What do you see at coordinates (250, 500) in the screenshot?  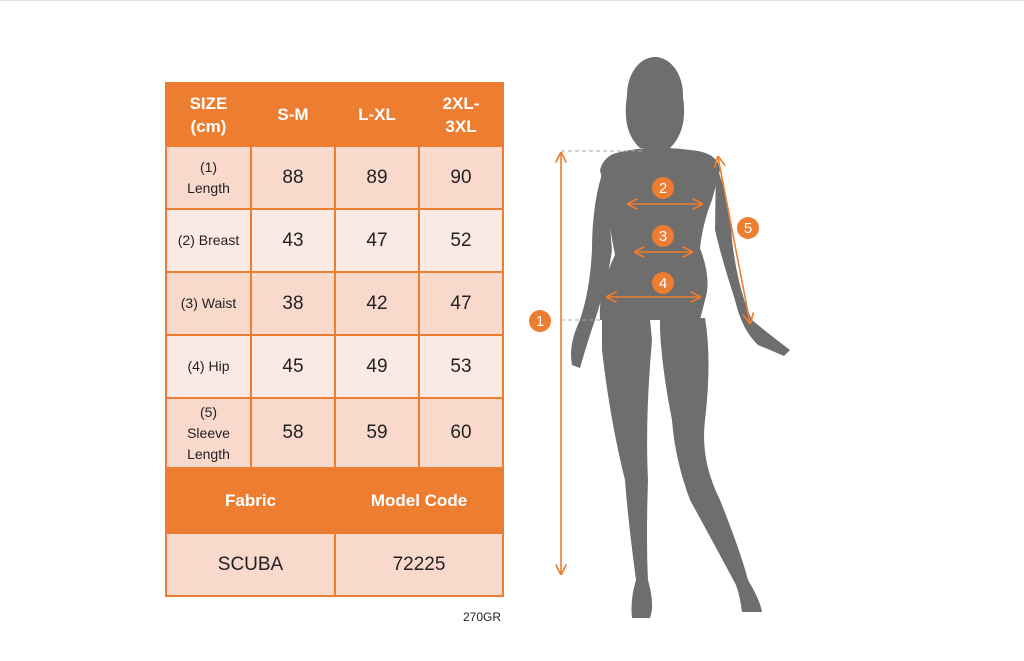 I see `fabric-label: Fabric` at bounding box center [250, 500].